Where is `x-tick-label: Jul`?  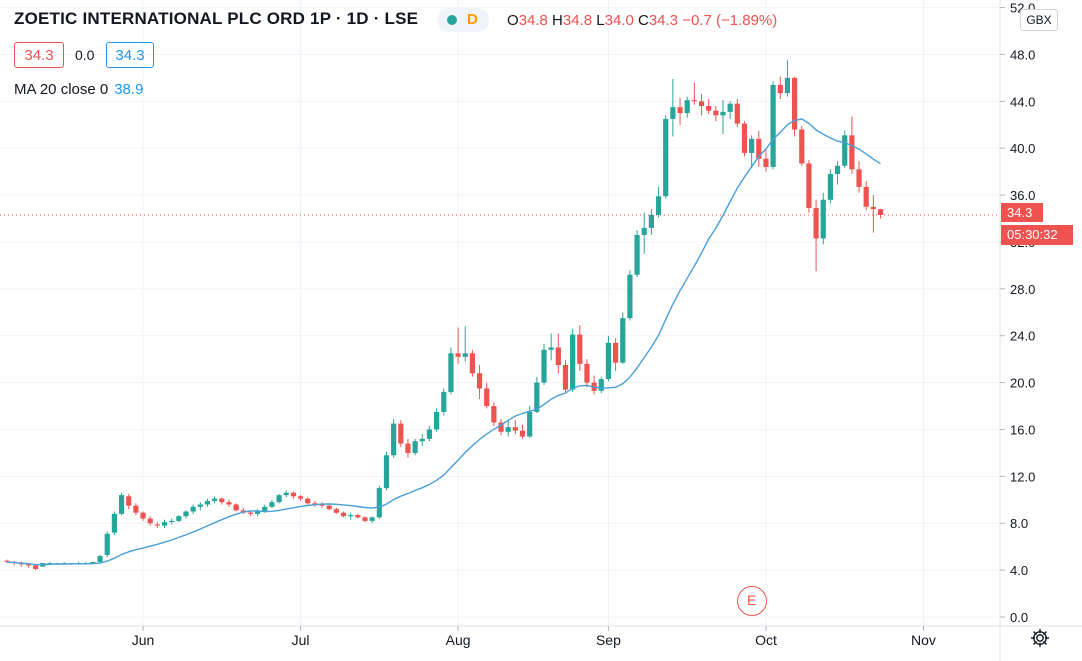 x-tick-label: Jul is located at coordinates (301, 640).